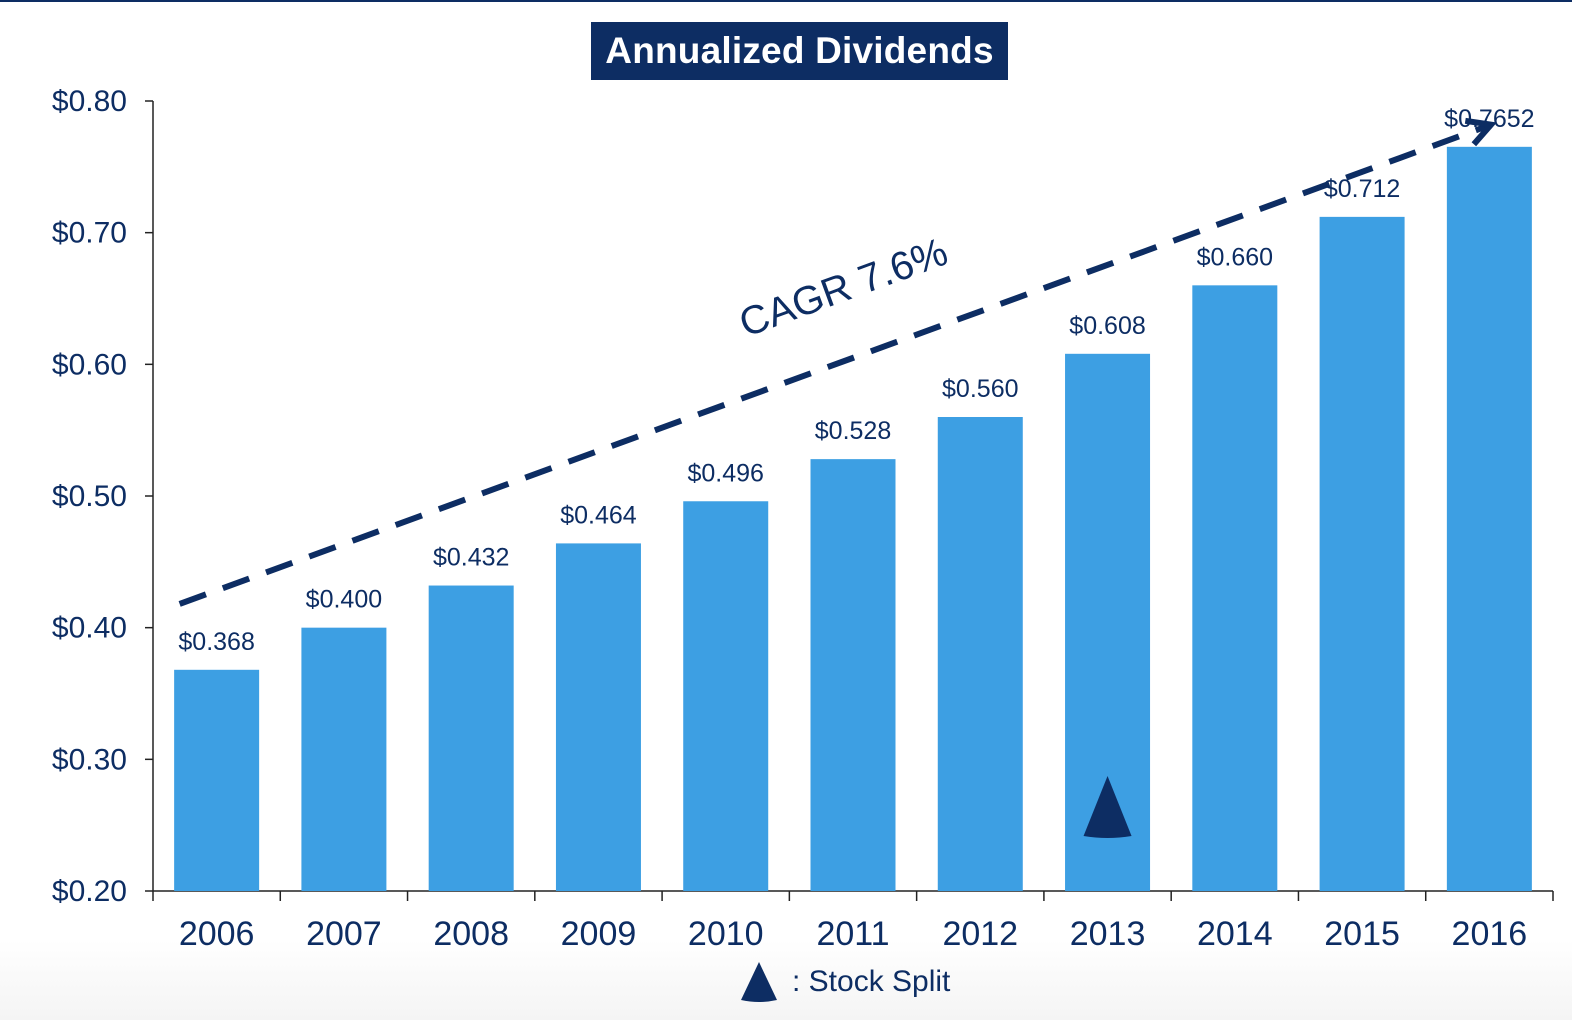 This screenshot has width=1572, height=1020. I want to click on data-label-2013: $0.608, so click(1107, 326).